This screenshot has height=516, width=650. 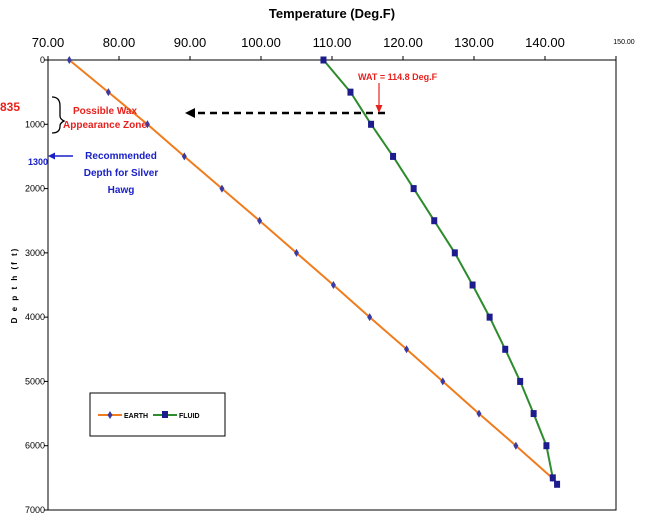 I want to click on y-tick-label: 3000, so click(x=35, y=253).